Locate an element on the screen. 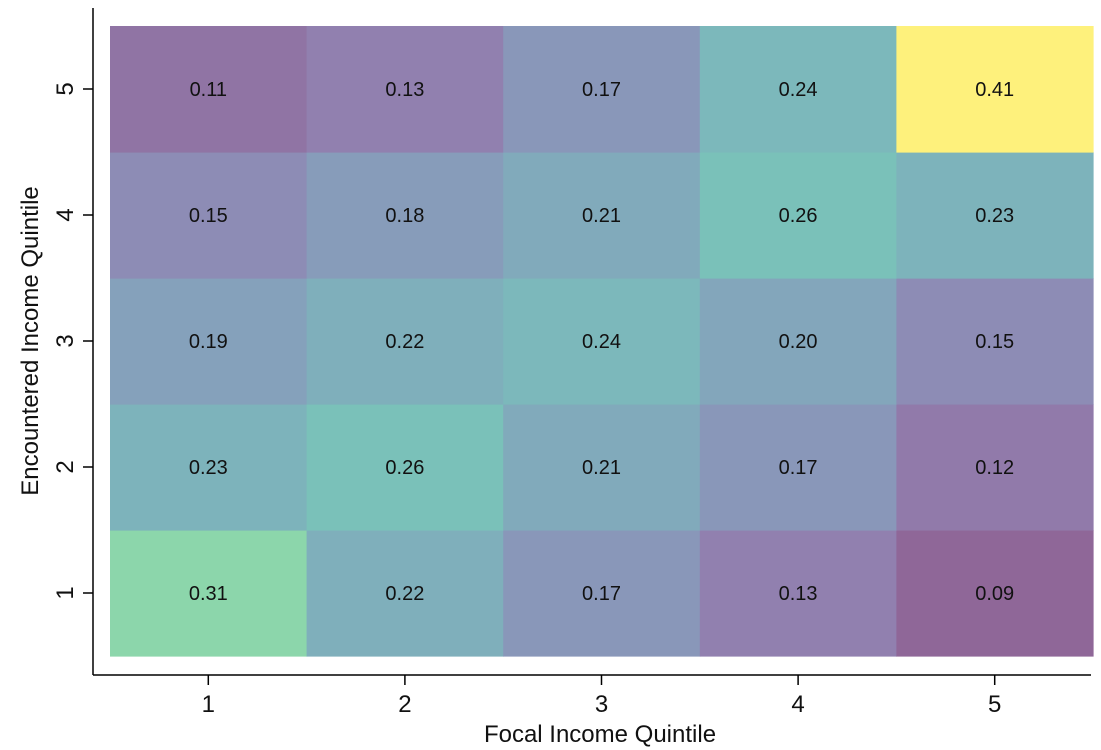  cell-value-label: 0.18 is located at coordinates (404, 216).